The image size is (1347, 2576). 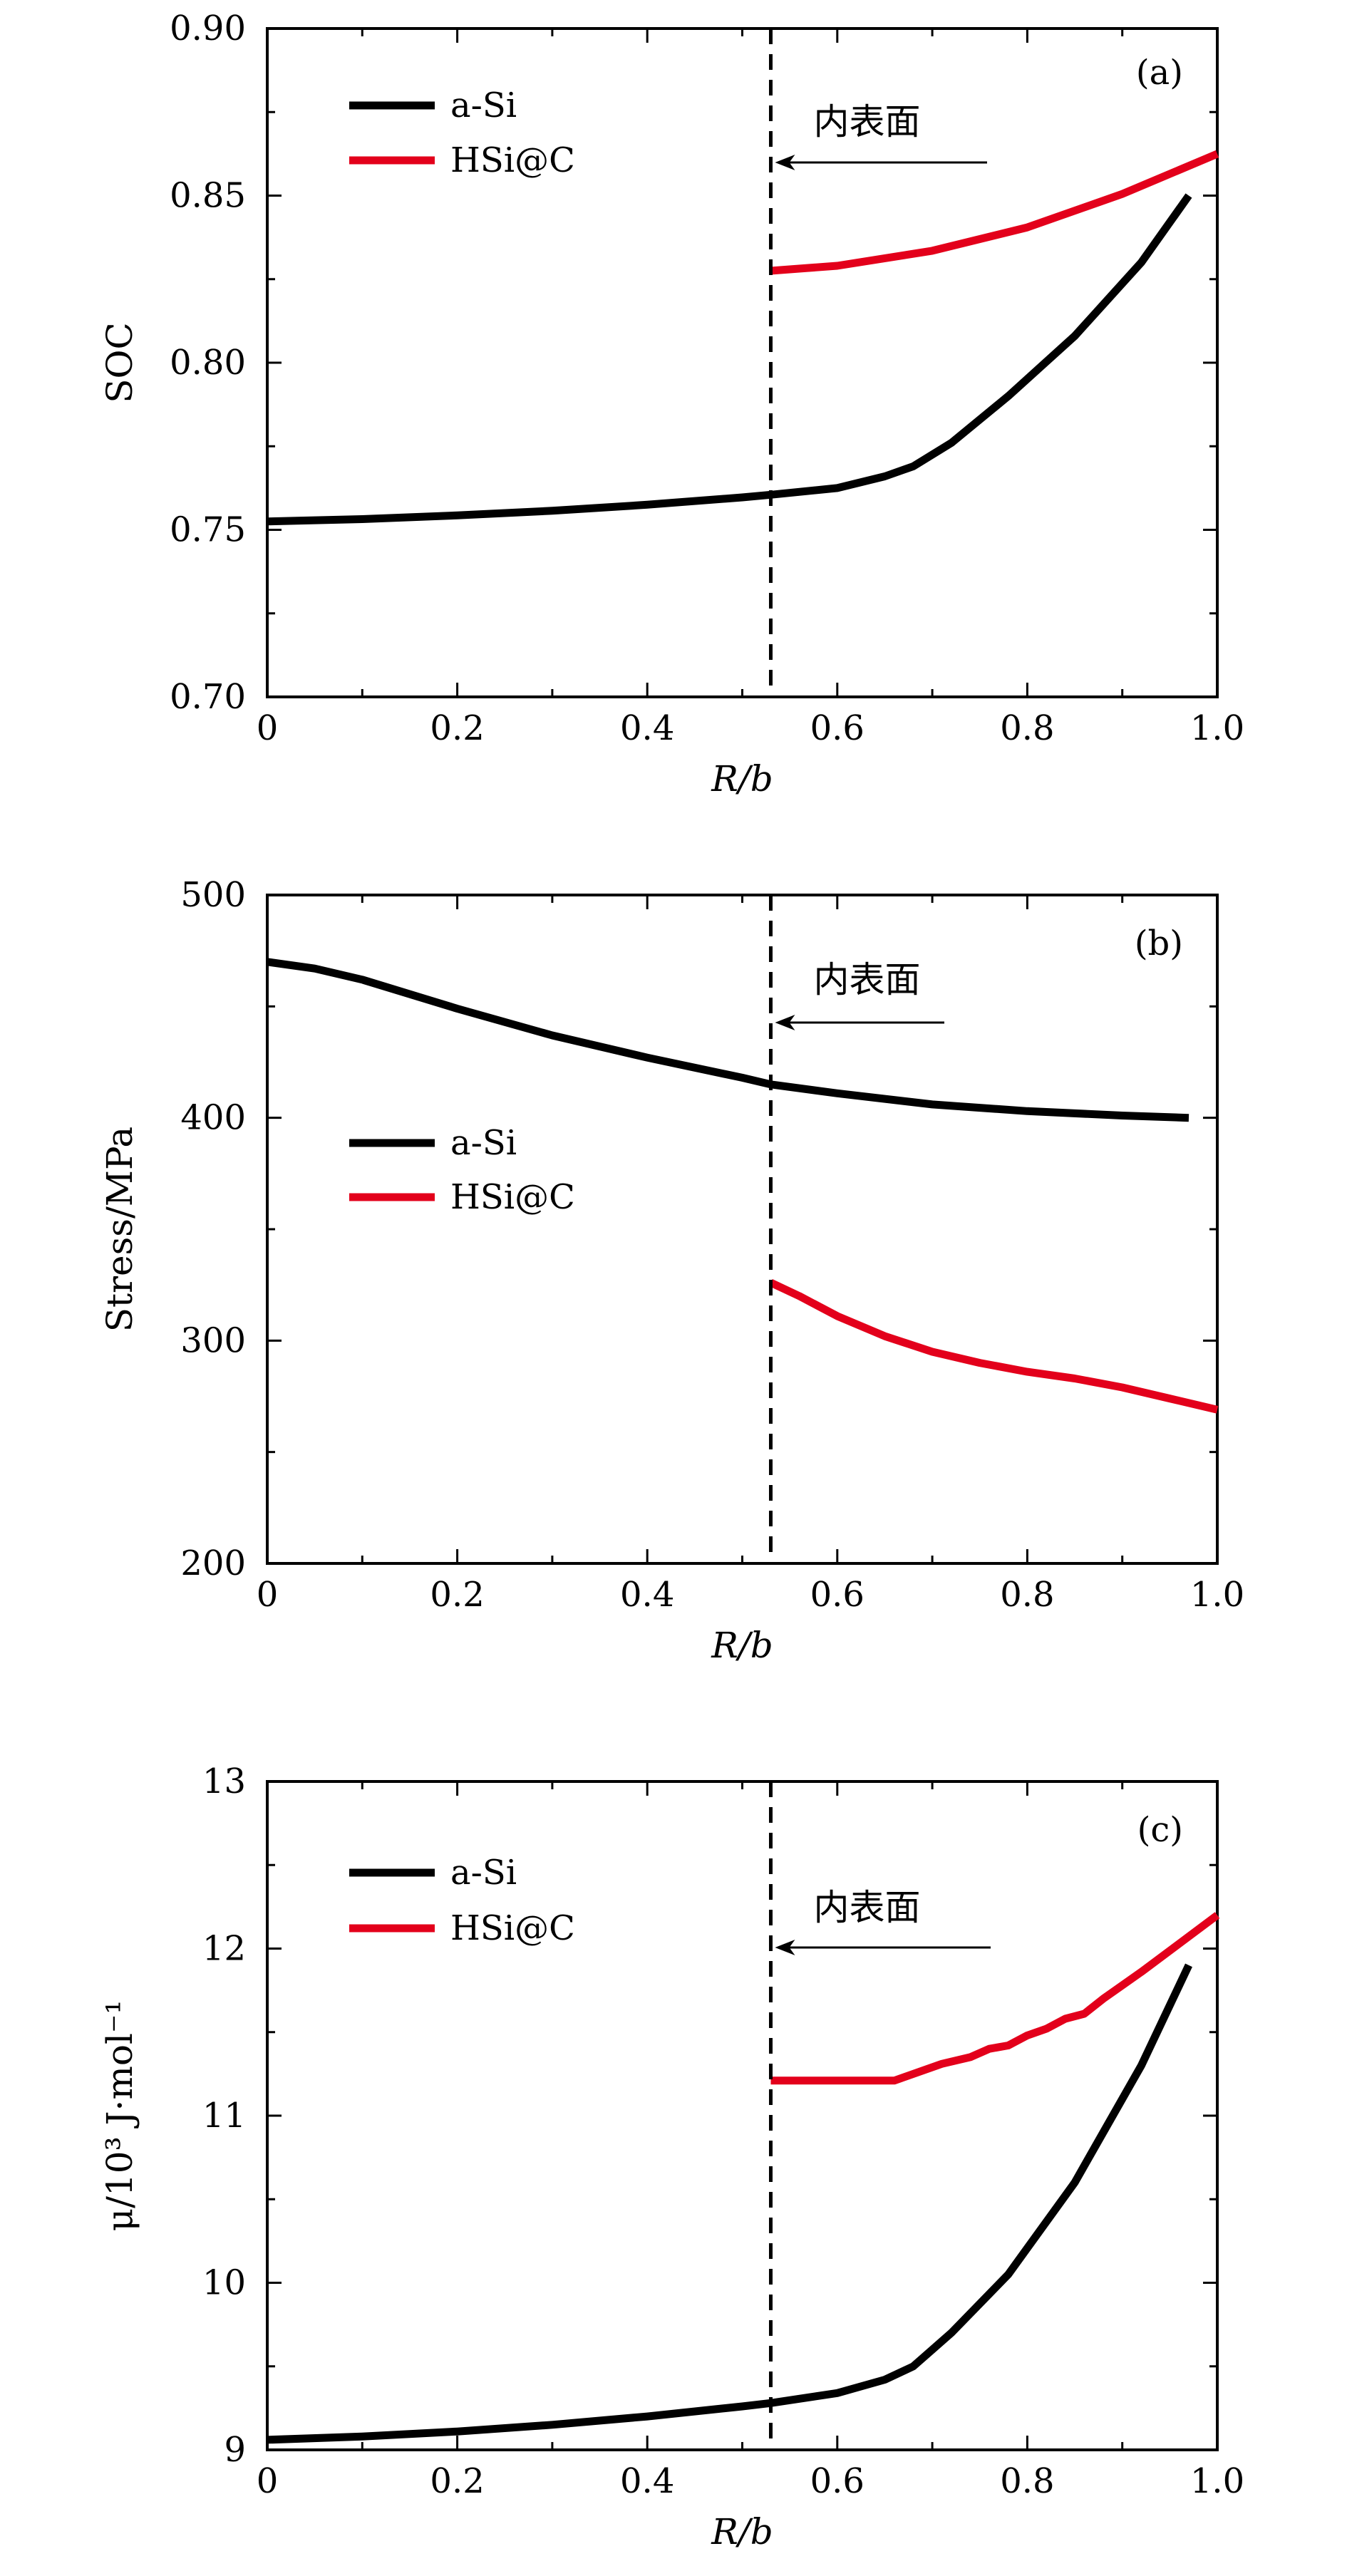 What do you see at coordinates (119, 2116) in the screenshot?
I see `panel-c-y-axis-title: μ/10³ J·mol⁻¹` at bounding box center [119, 2116].